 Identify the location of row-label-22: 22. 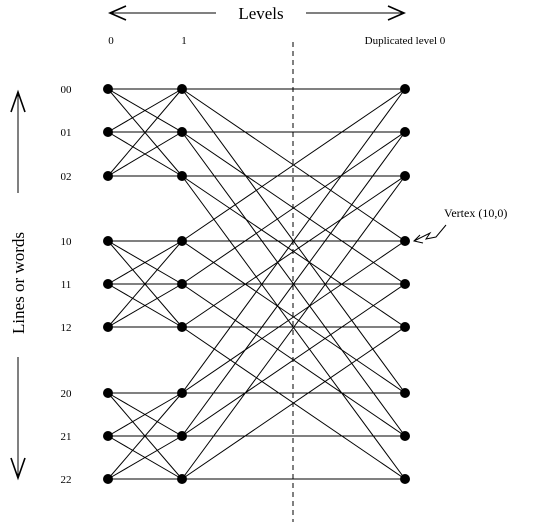
(66, 480).